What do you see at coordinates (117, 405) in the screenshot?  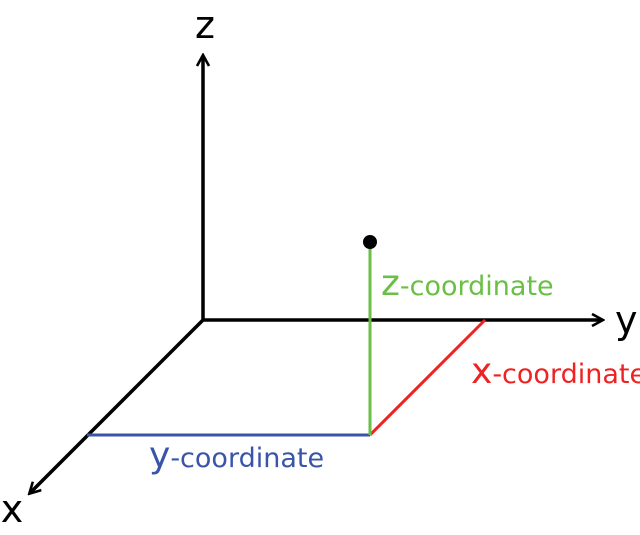 I see `x-axis` at bounding box center [117, 405].